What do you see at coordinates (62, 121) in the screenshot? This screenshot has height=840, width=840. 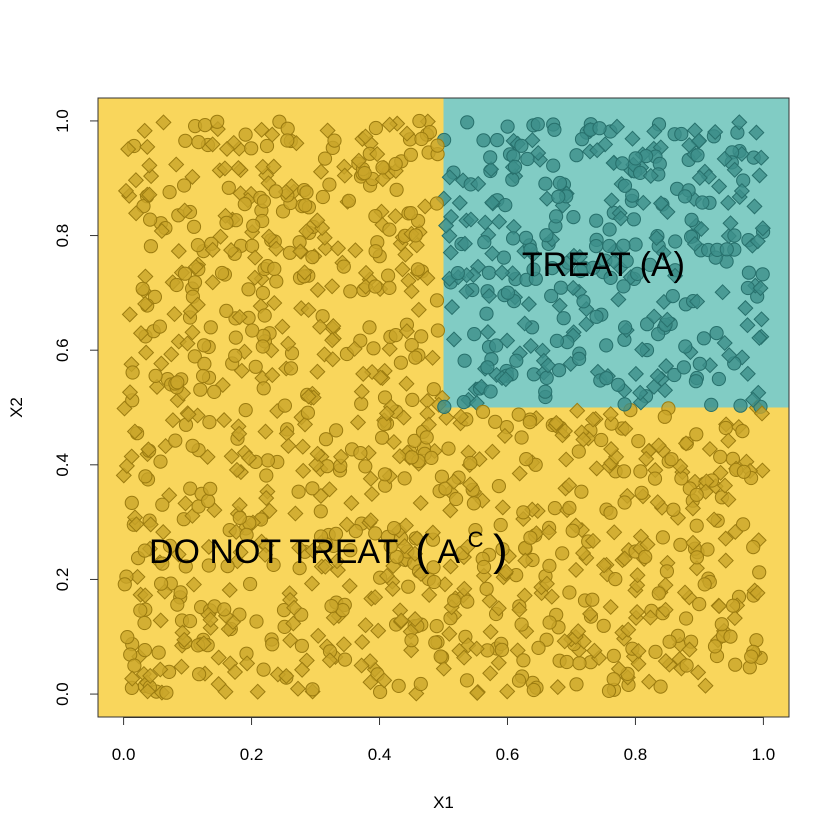 I see `y-tick-label: 1.0` at bounding box center [62, 121].